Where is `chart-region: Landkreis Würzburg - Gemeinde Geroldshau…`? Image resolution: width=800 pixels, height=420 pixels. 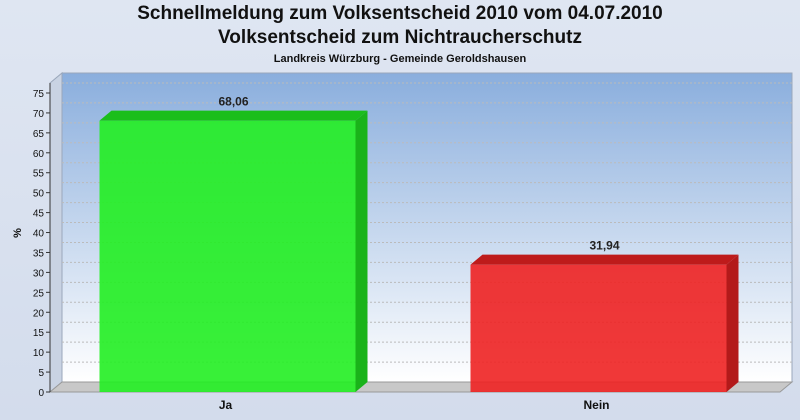 chart-region: Landkreis Würzburg - Gemeinde Geroldshau… is located at coordinates (400, 59).